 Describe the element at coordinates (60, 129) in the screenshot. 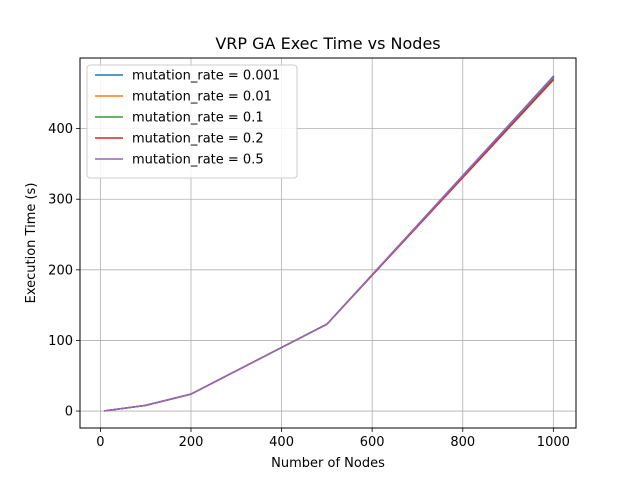

I see `y-tick-label: 400` at that location.